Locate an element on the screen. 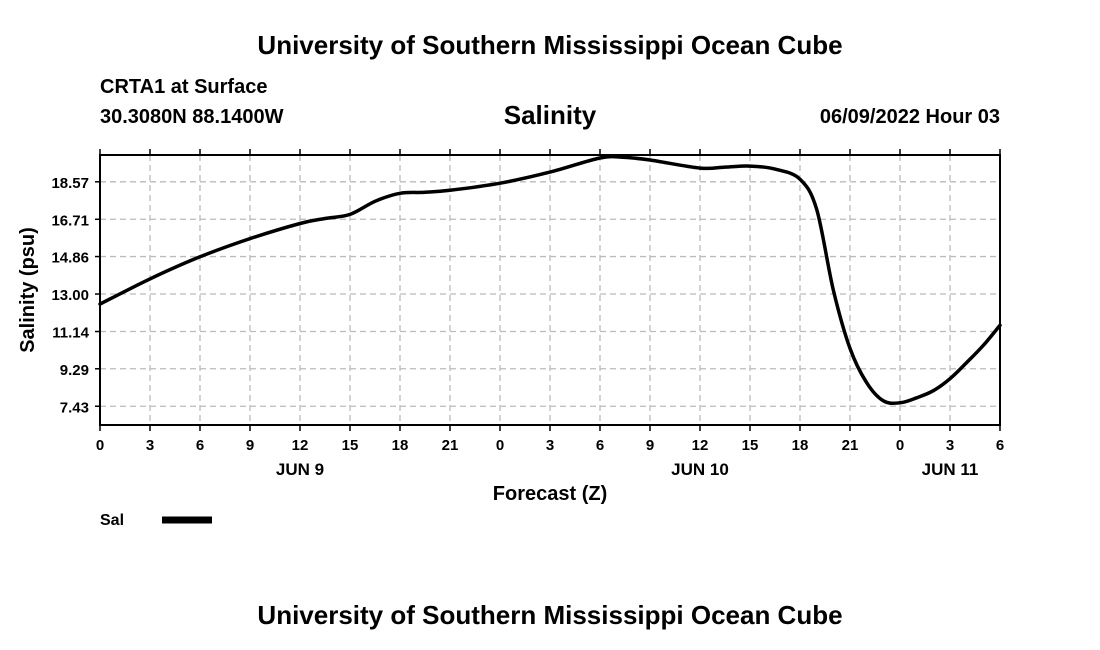 Image resolution: width=1100 pixels, height=650 pixels. day-label: JUN 9 is located at coordinates (300, 469).